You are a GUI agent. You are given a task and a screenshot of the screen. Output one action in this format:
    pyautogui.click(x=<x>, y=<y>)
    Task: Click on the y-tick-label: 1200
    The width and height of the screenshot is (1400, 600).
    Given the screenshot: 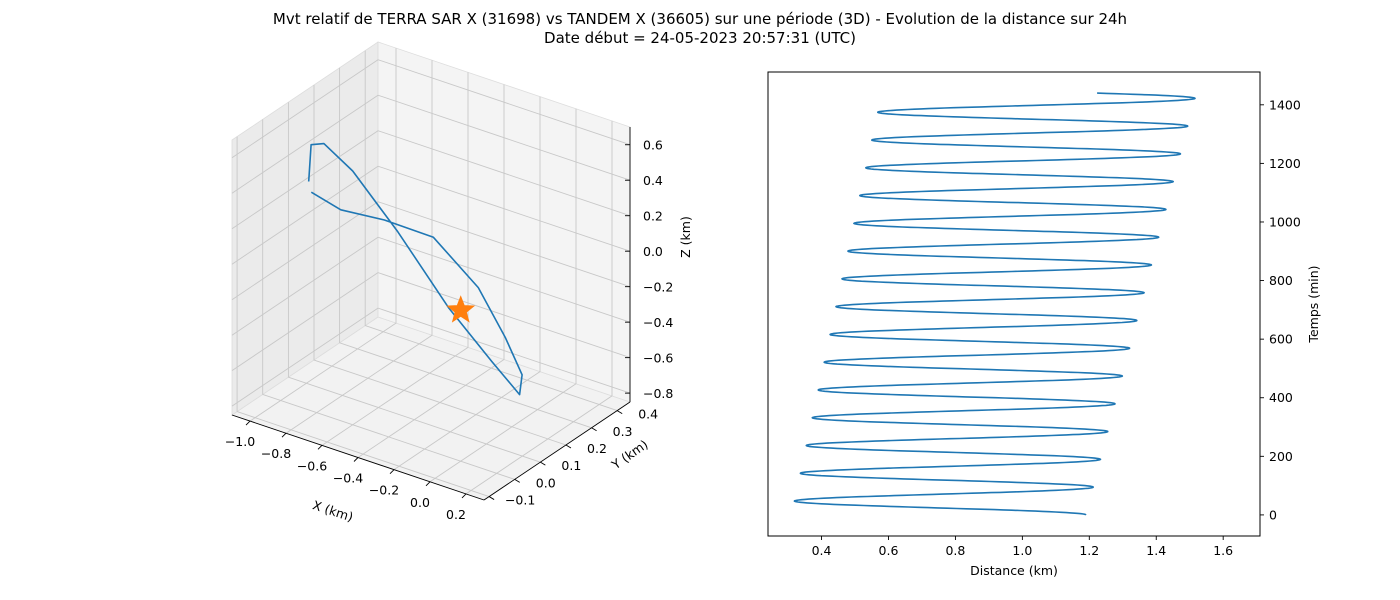 What is the action you would take?
    pyautogui.click(x=1285, y=163)
    